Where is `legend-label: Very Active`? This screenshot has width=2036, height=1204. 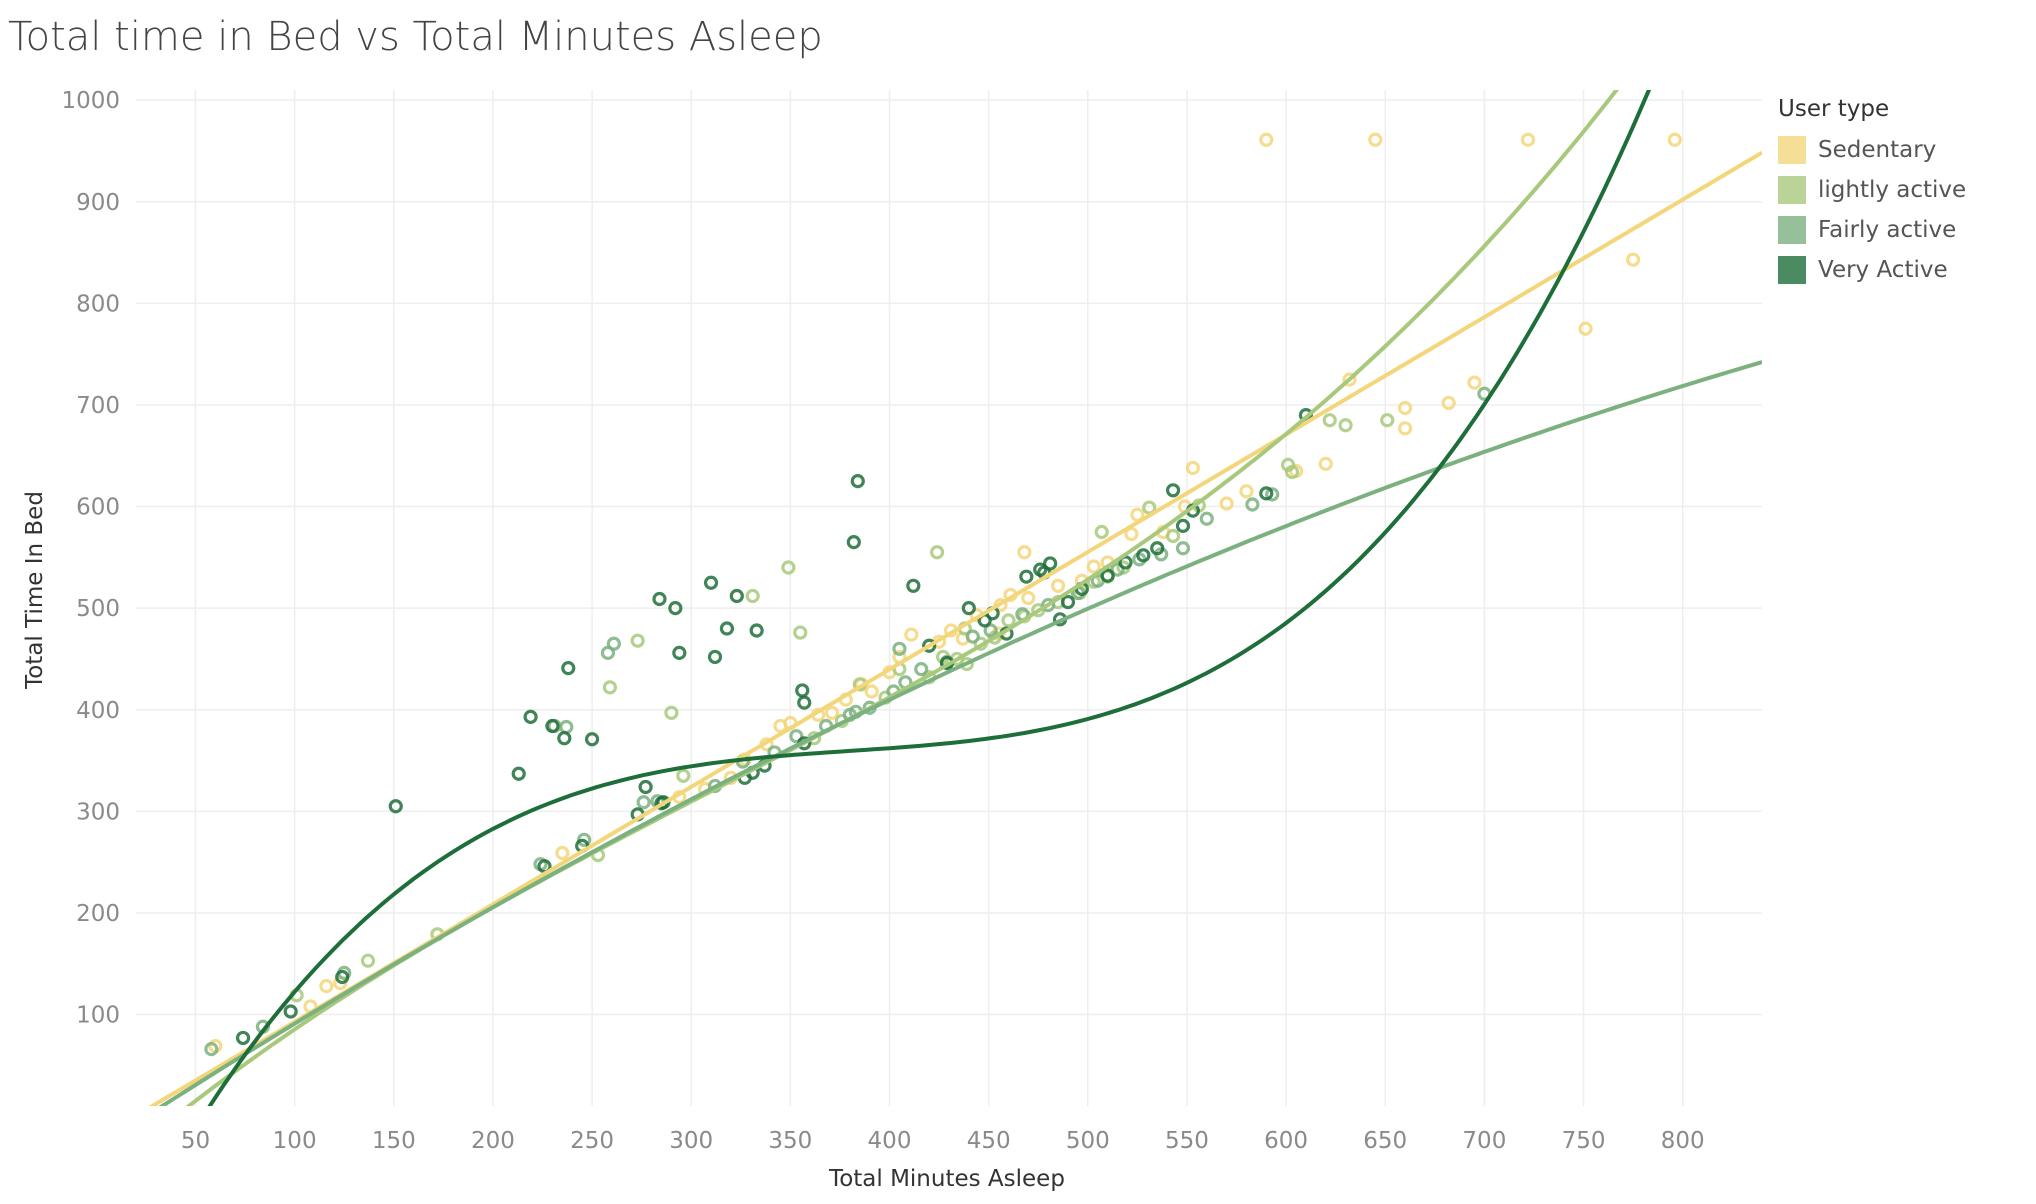
legend-label: Very Active is located at coordinates (1883, 270).